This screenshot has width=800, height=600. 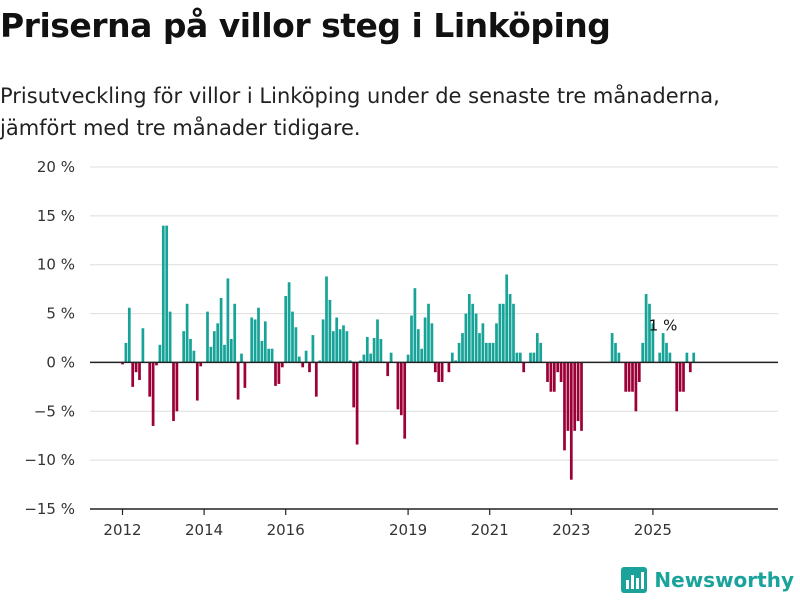 What do you see at coordinates (634, 580) in the screenshot?
I see `newsworthy-logo-icon` at bounding box center [634, 580].